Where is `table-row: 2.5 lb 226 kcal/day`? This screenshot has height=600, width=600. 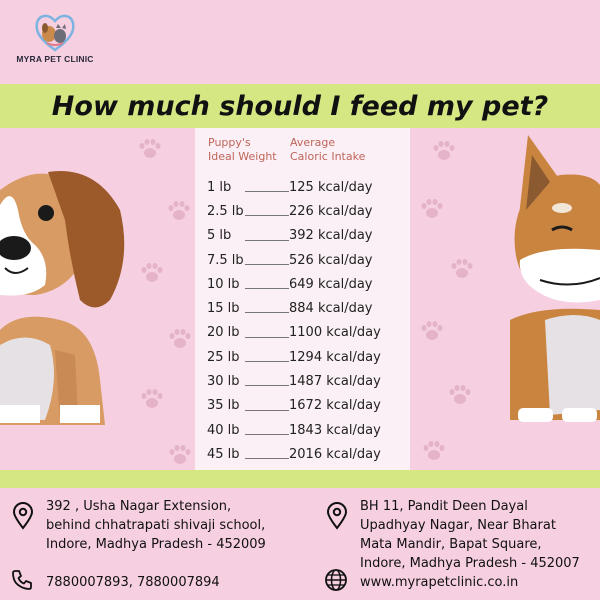 table-row: 2.5 lb 226 kcal/day is located at coordinates (307, 211).